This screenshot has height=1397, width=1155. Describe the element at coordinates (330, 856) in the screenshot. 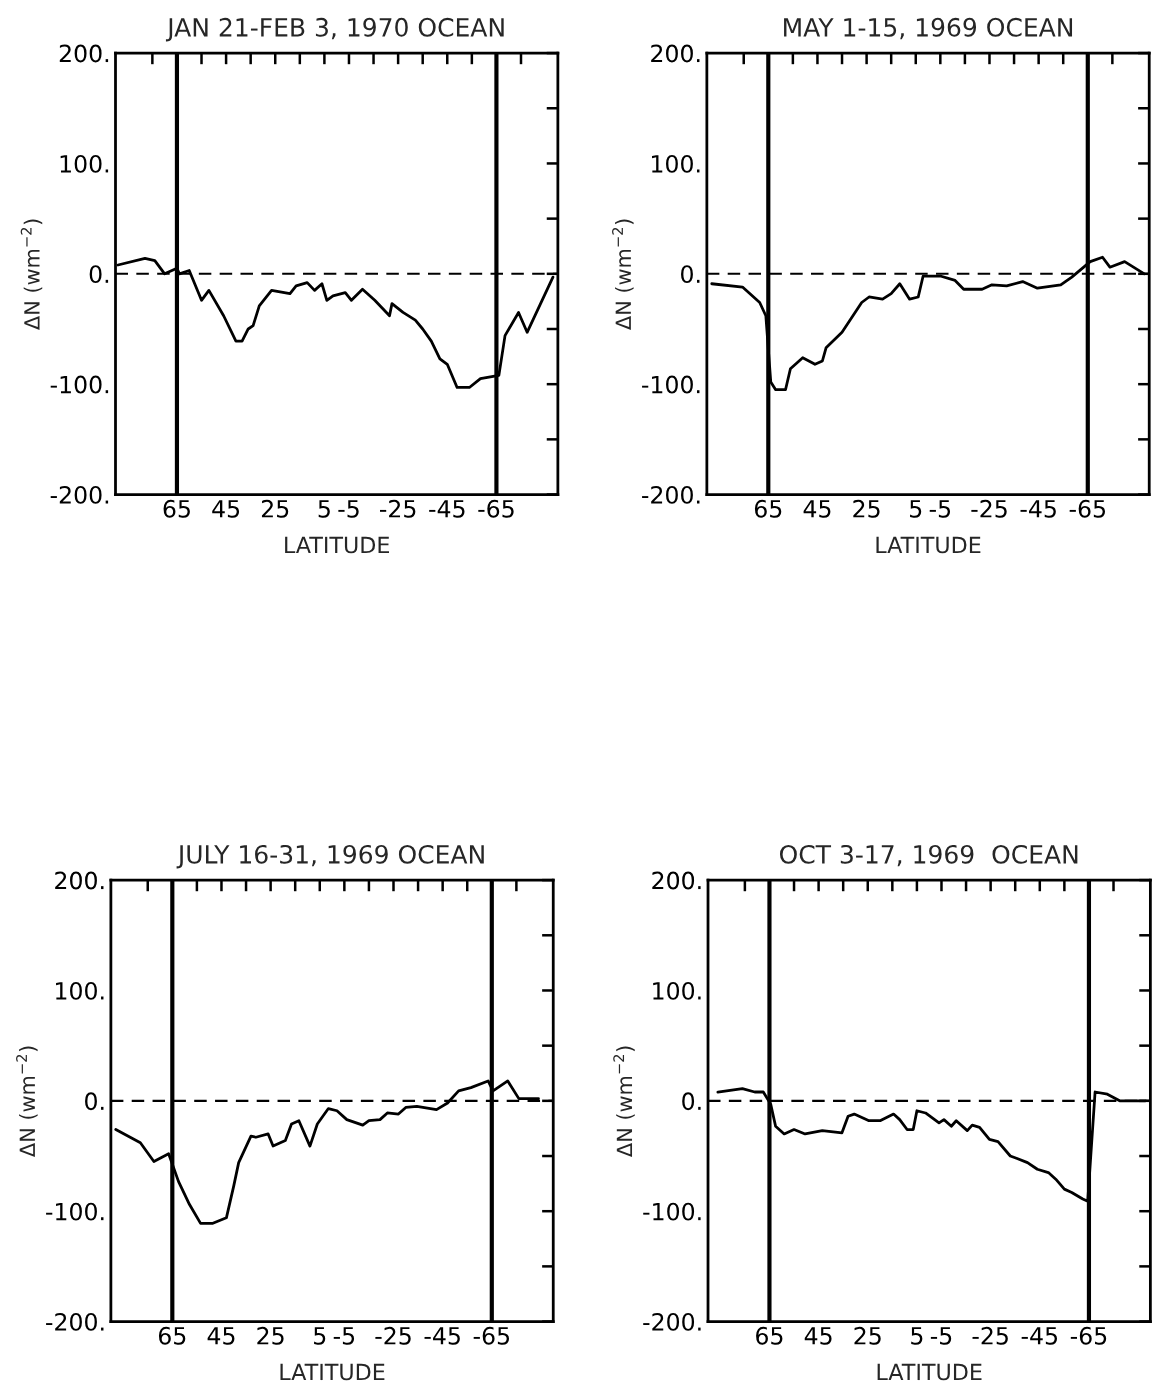

I see `chart-title: JULY 16-31, 1969 OCEAN` at that location.